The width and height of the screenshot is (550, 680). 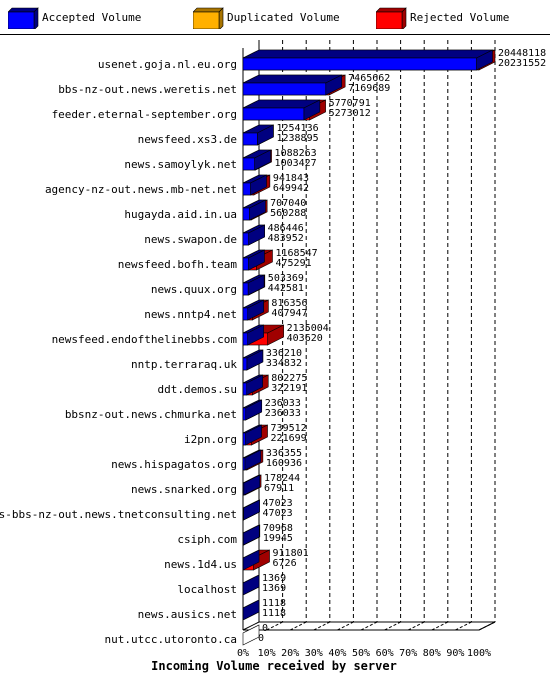 I want to click on server-label: news.swapon.de, so click(x=190, y=239).